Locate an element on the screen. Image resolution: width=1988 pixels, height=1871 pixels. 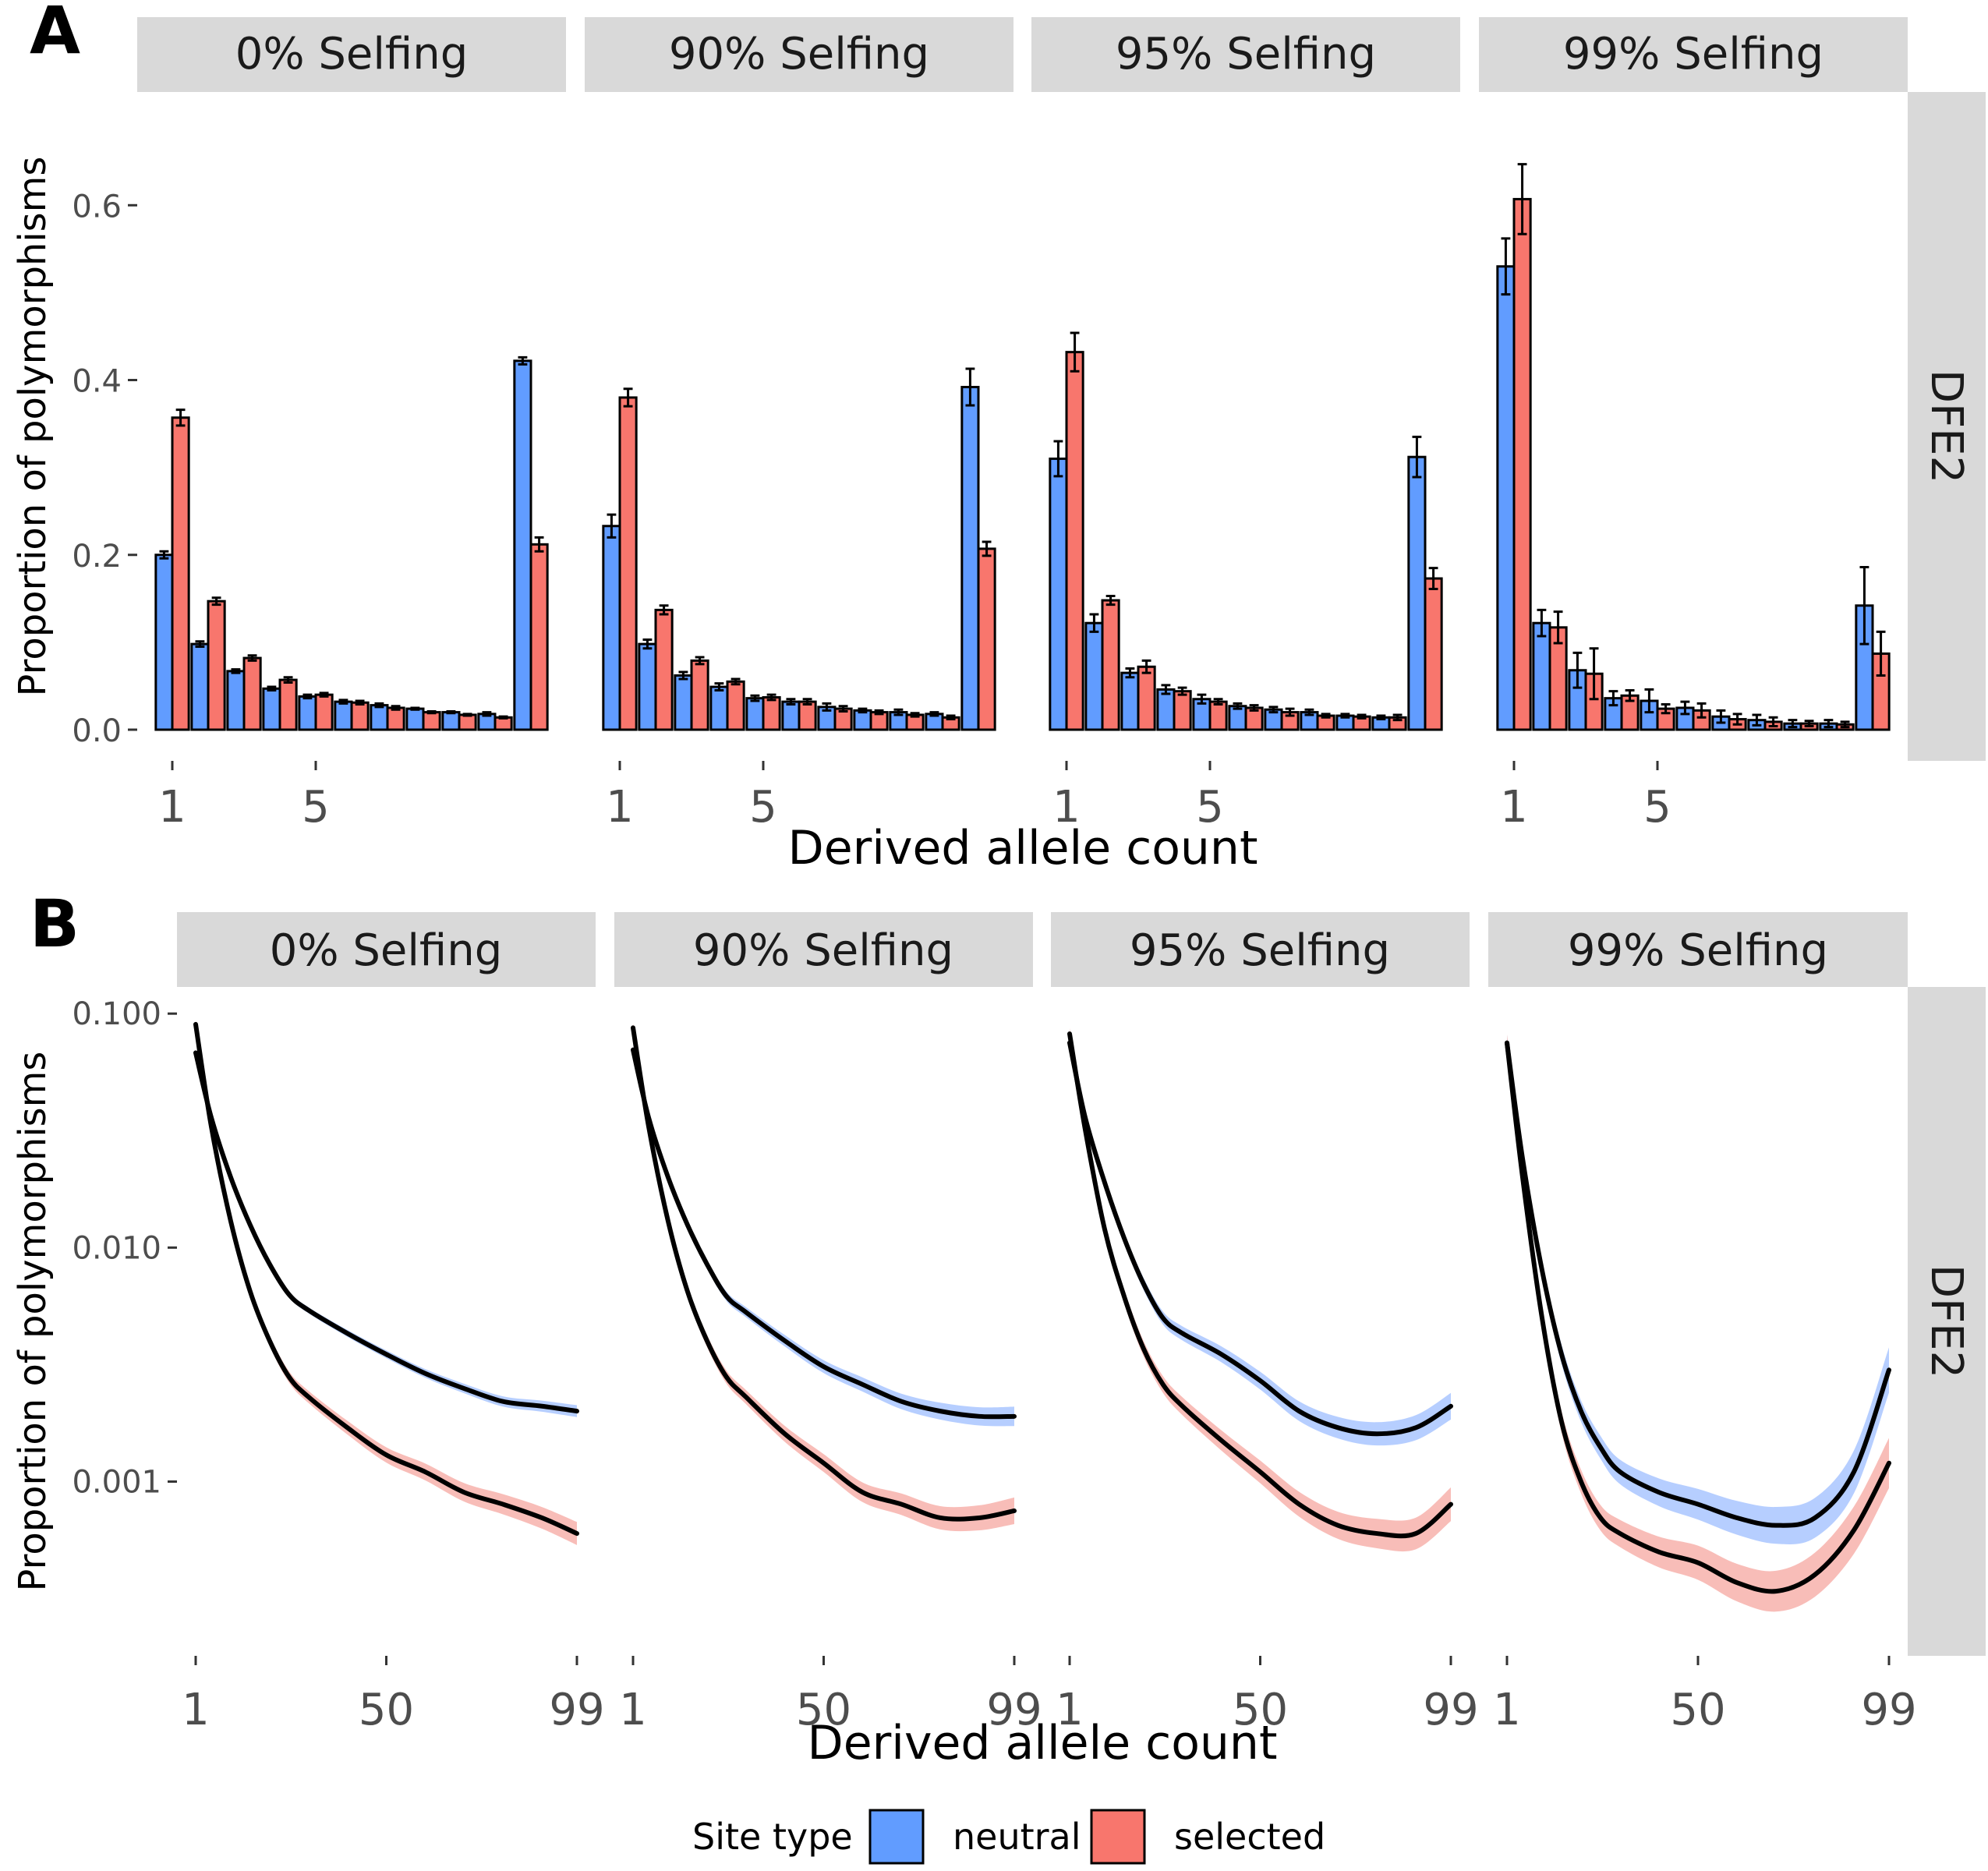
y-tick-label: 0.010 is located at coordinates (117, 1248).